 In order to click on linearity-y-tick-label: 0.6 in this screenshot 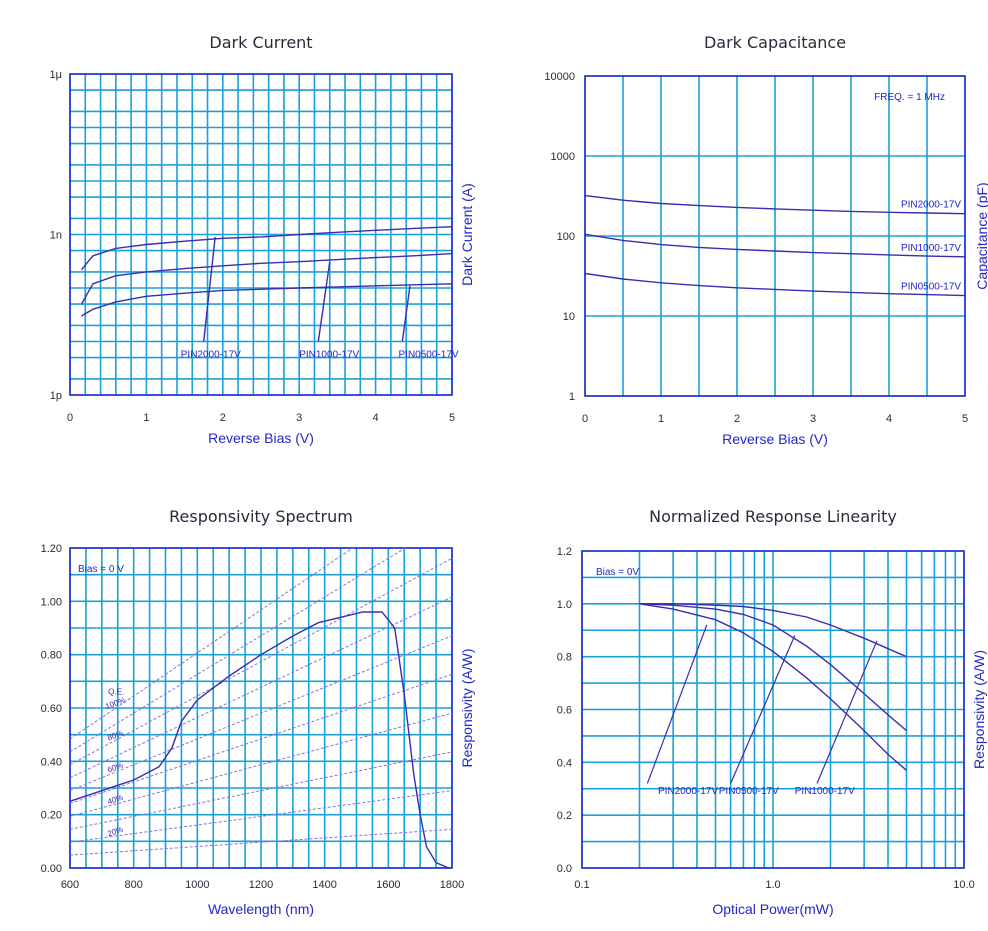, I will do `click(564, 711)`.